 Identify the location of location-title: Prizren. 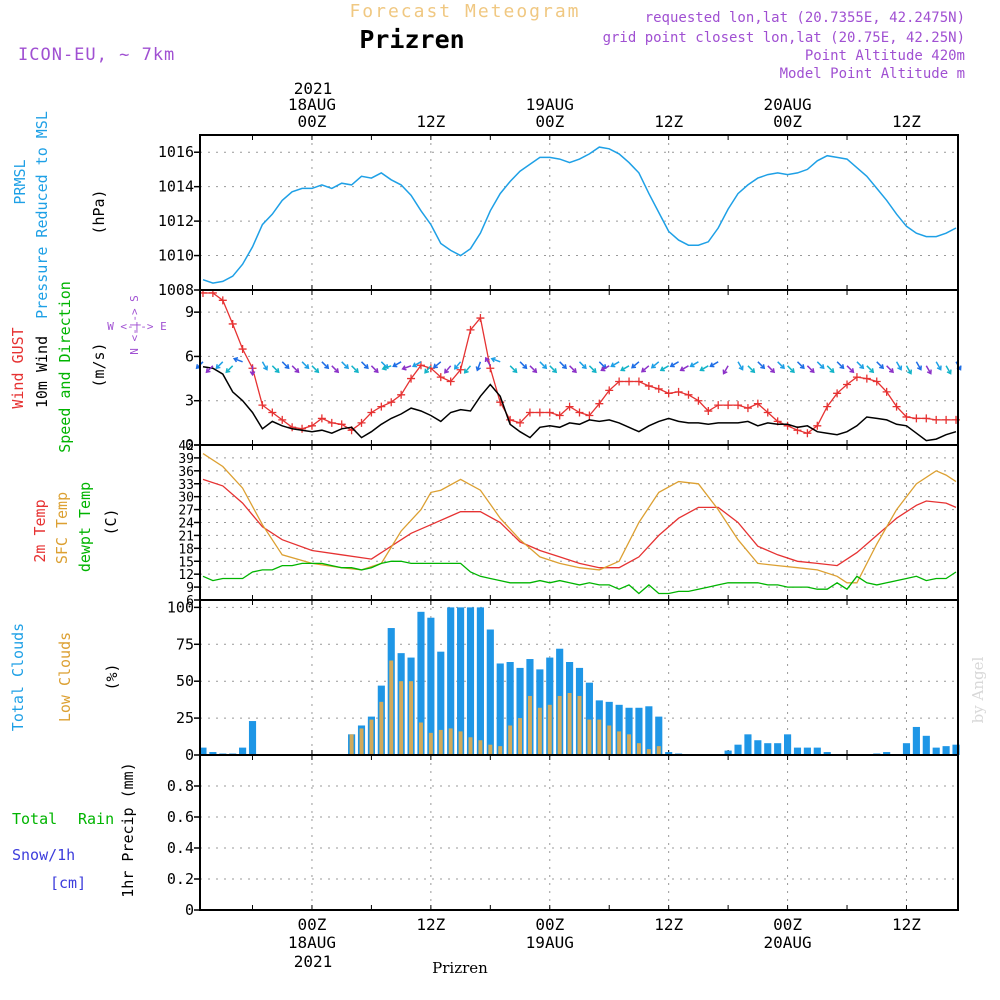
(411, 39).